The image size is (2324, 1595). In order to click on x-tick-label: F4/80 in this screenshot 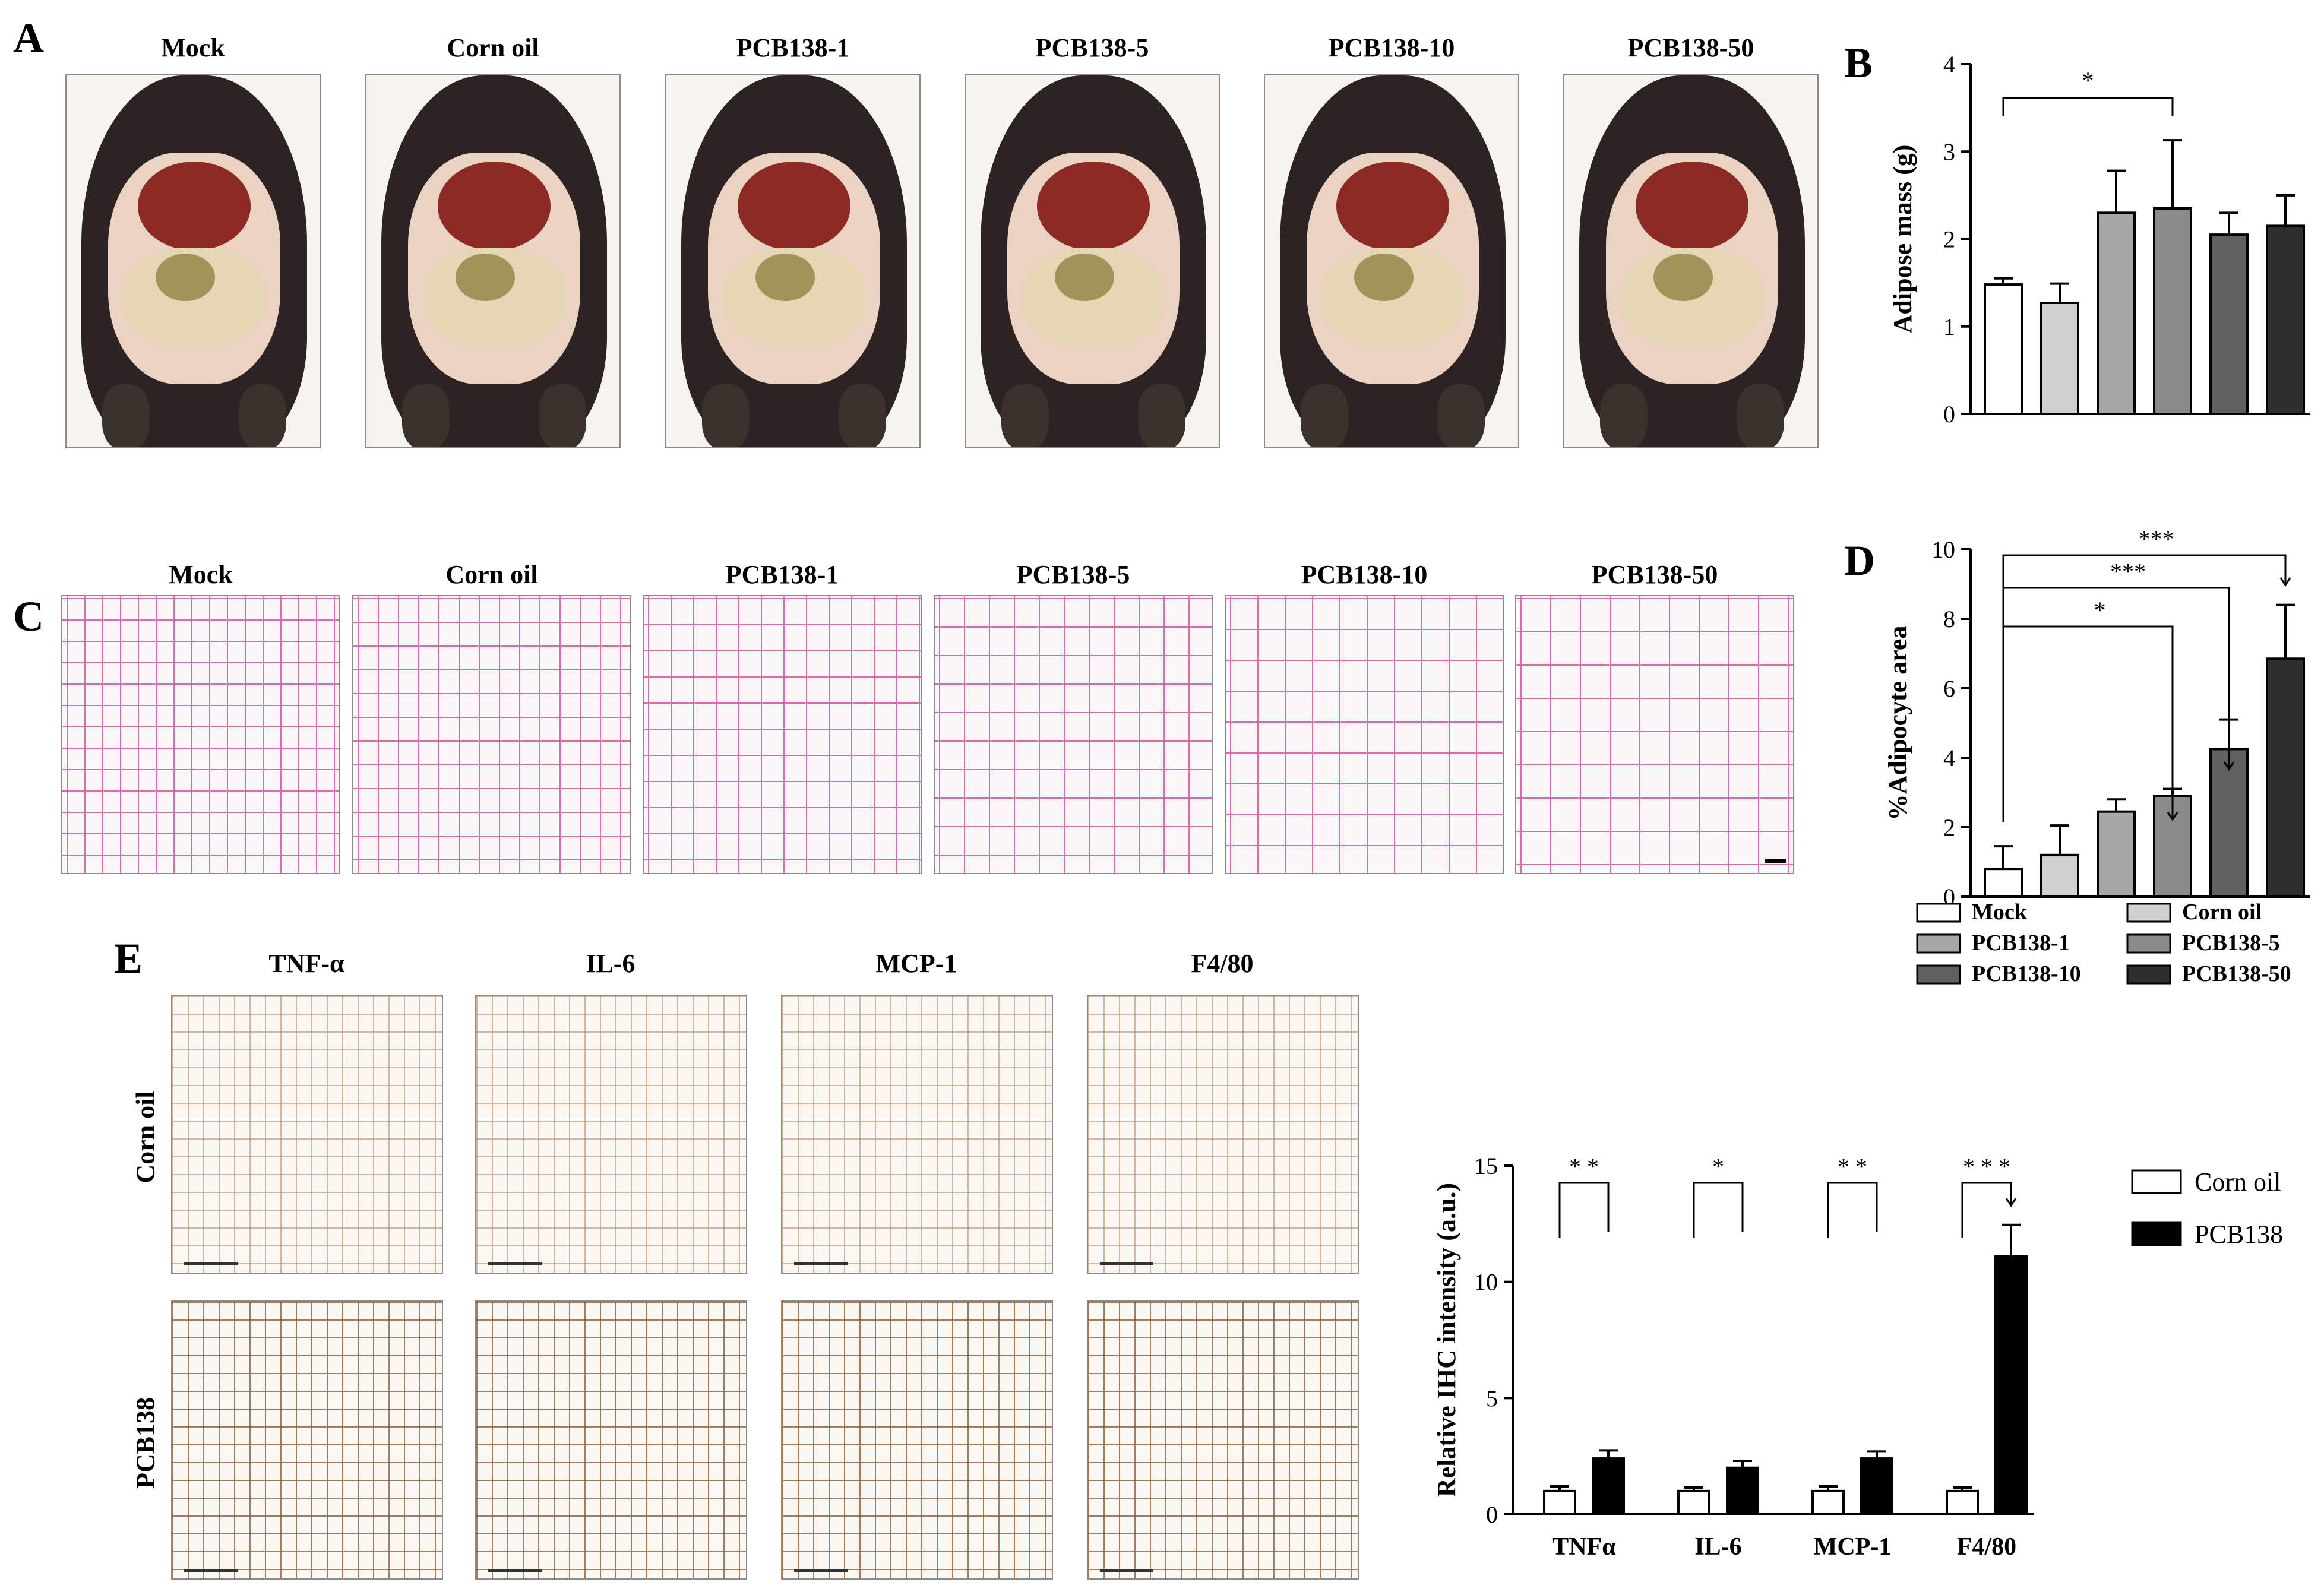, I will do `click(1987, 1547)`.